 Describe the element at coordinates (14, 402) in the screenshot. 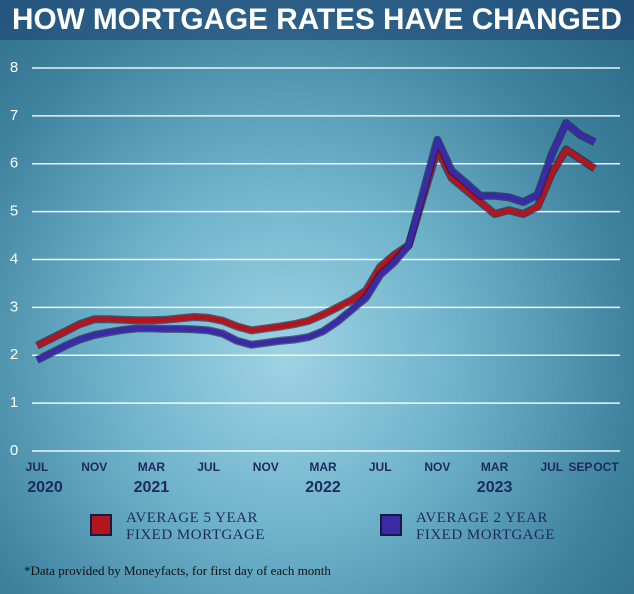

I see `y-tick-label: 1` at that location.